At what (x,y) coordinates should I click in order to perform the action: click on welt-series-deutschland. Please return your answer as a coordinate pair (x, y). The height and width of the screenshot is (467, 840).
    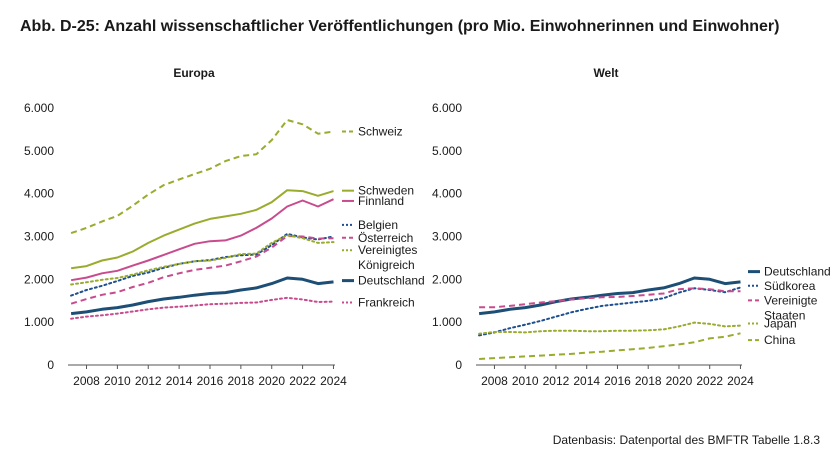
    Looking at the image, I should click on (609, 296).